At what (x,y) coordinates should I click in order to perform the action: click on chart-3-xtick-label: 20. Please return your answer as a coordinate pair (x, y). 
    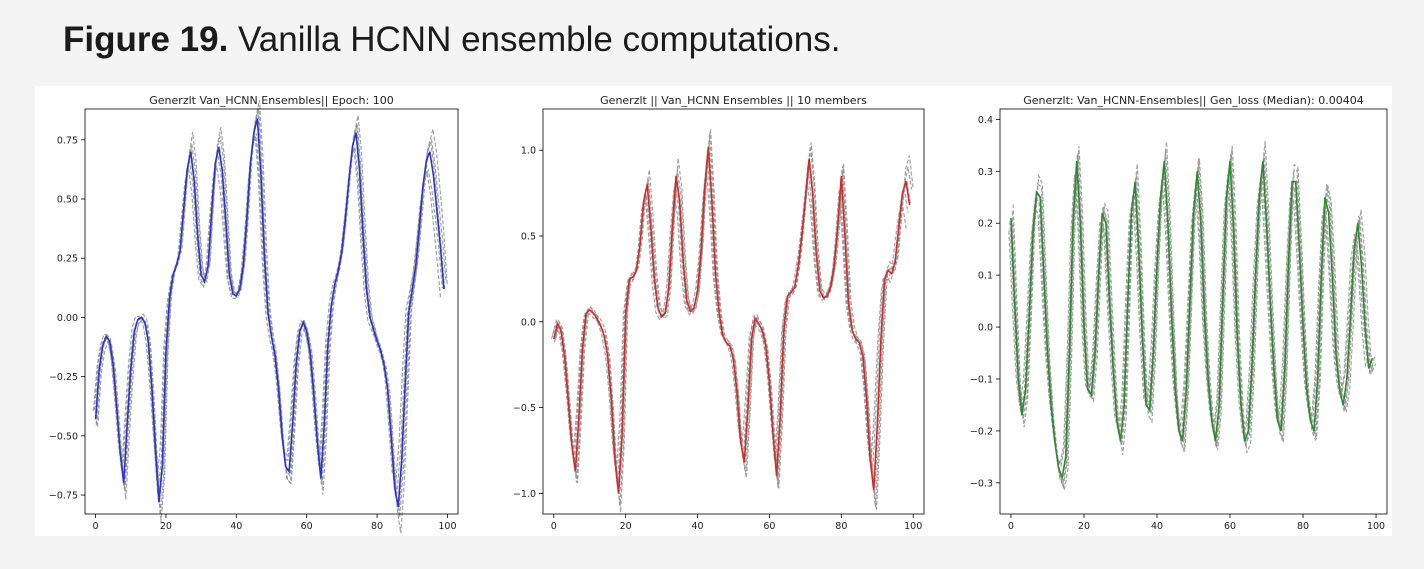
    Looking at the image, I should click on (1084, 526).